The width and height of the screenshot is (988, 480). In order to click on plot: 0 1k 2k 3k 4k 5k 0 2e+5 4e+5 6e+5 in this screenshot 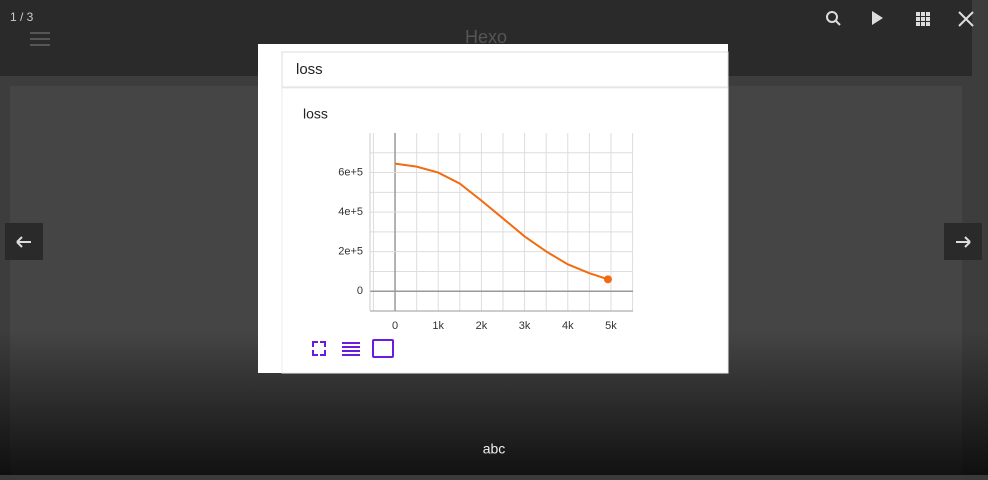, I will do `click(486, 232)`.